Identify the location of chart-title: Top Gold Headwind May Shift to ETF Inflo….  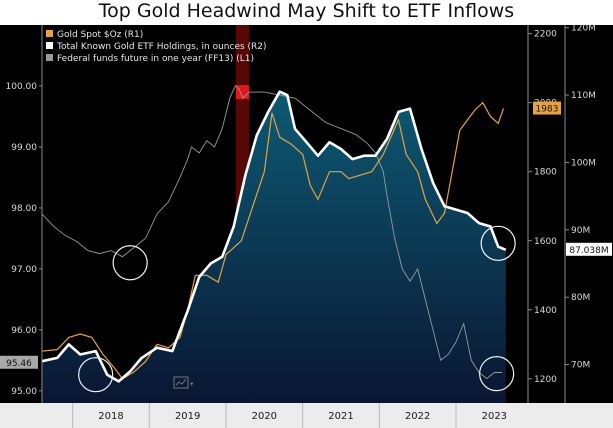
(306, 11).